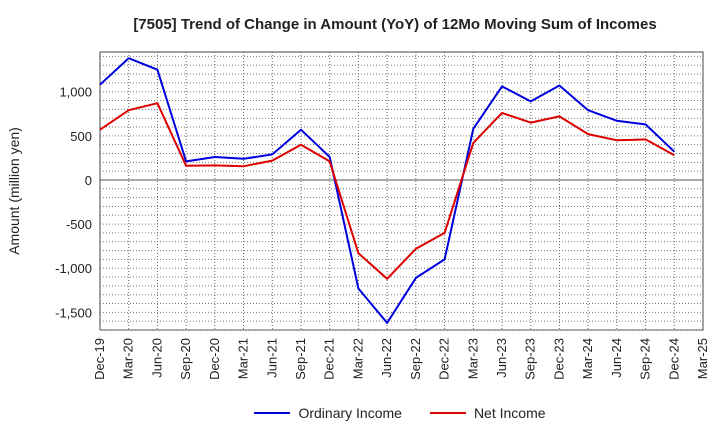 The height and width of the screenshot is (440, 720). What do you see at coordinates (272, 413) in the screenshot?
I see `legend-swatch-ordinary-income` at bounding box center [272, 413].